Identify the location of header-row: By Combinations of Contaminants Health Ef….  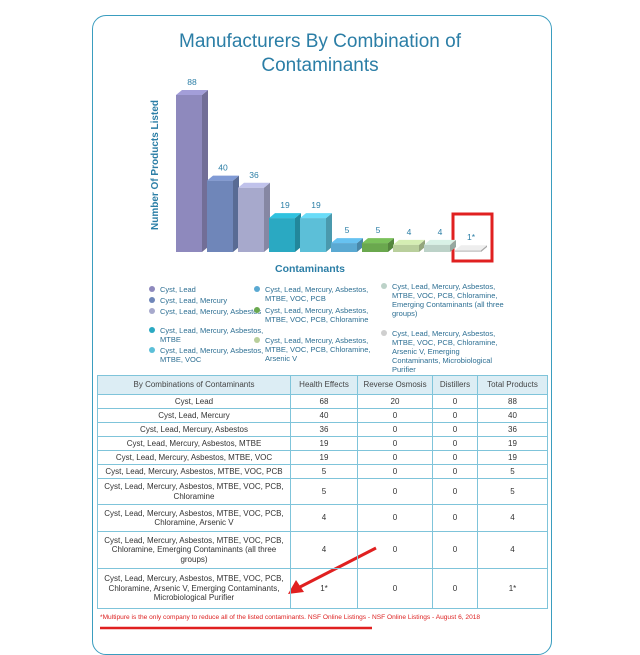
(322, 385).